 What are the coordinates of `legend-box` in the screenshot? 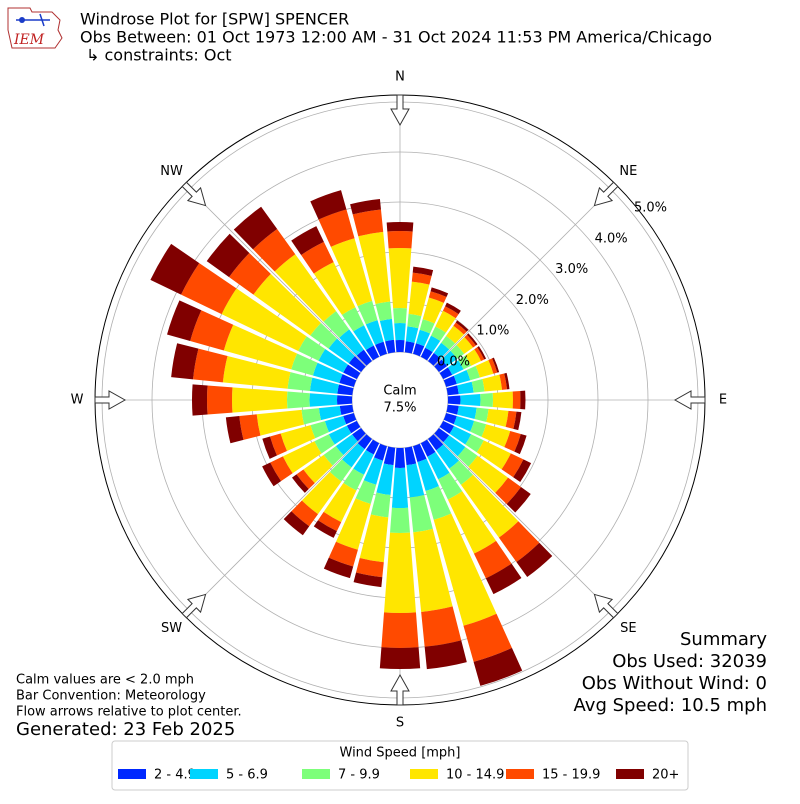 It's located at (400, 765).